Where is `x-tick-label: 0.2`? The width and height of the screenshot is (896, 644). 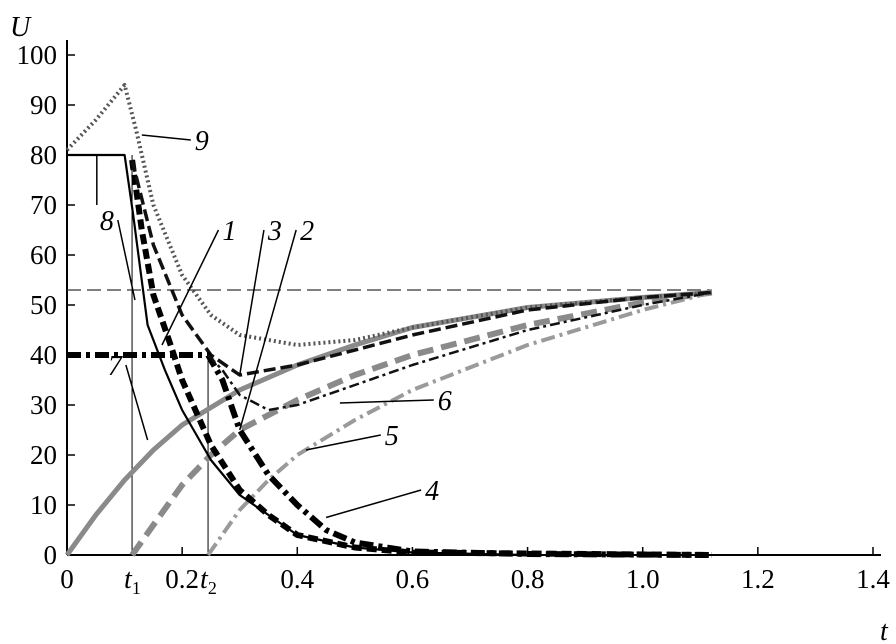 x-tick-label: 0.2 is located at coordinates (182, 579).